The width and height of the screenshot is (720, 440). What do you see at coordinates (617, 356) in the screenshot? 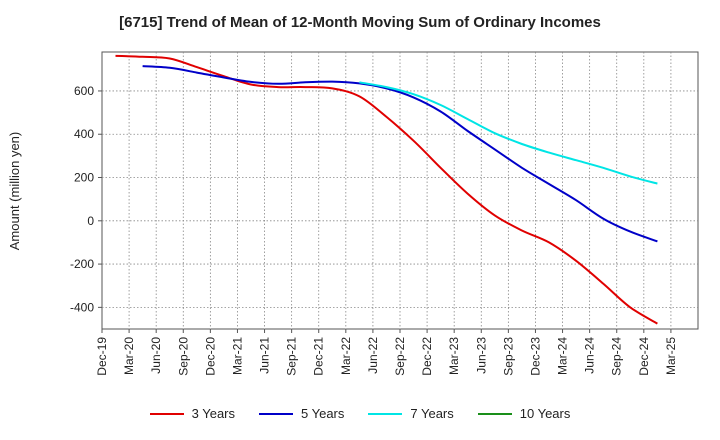
I see `x-tick-label: Sep-24` at bounding box center [617, 356].